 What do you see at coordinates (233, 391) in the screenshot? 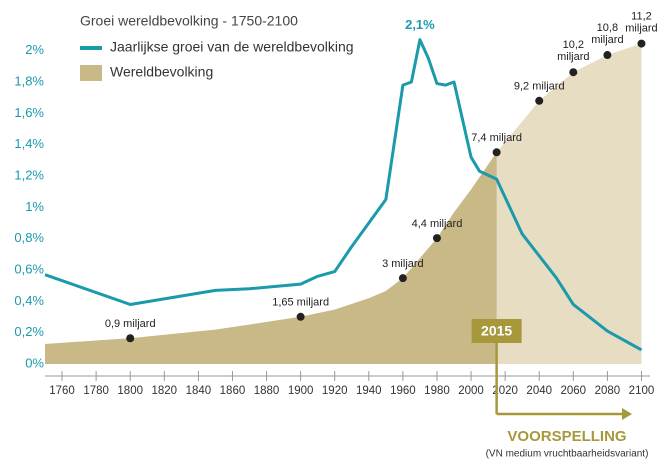
I see `x-tick-label: 1860` at bounding box center [233, 391].